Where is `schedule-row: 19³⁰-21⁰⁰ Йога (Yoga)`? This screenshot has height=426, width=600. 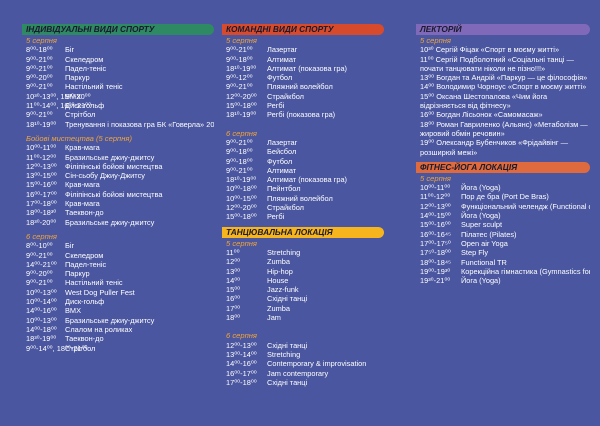 schedule-row: 19³⁰-21⁰⁰ Йога (Yoga) is located at coordinates (503, 280).